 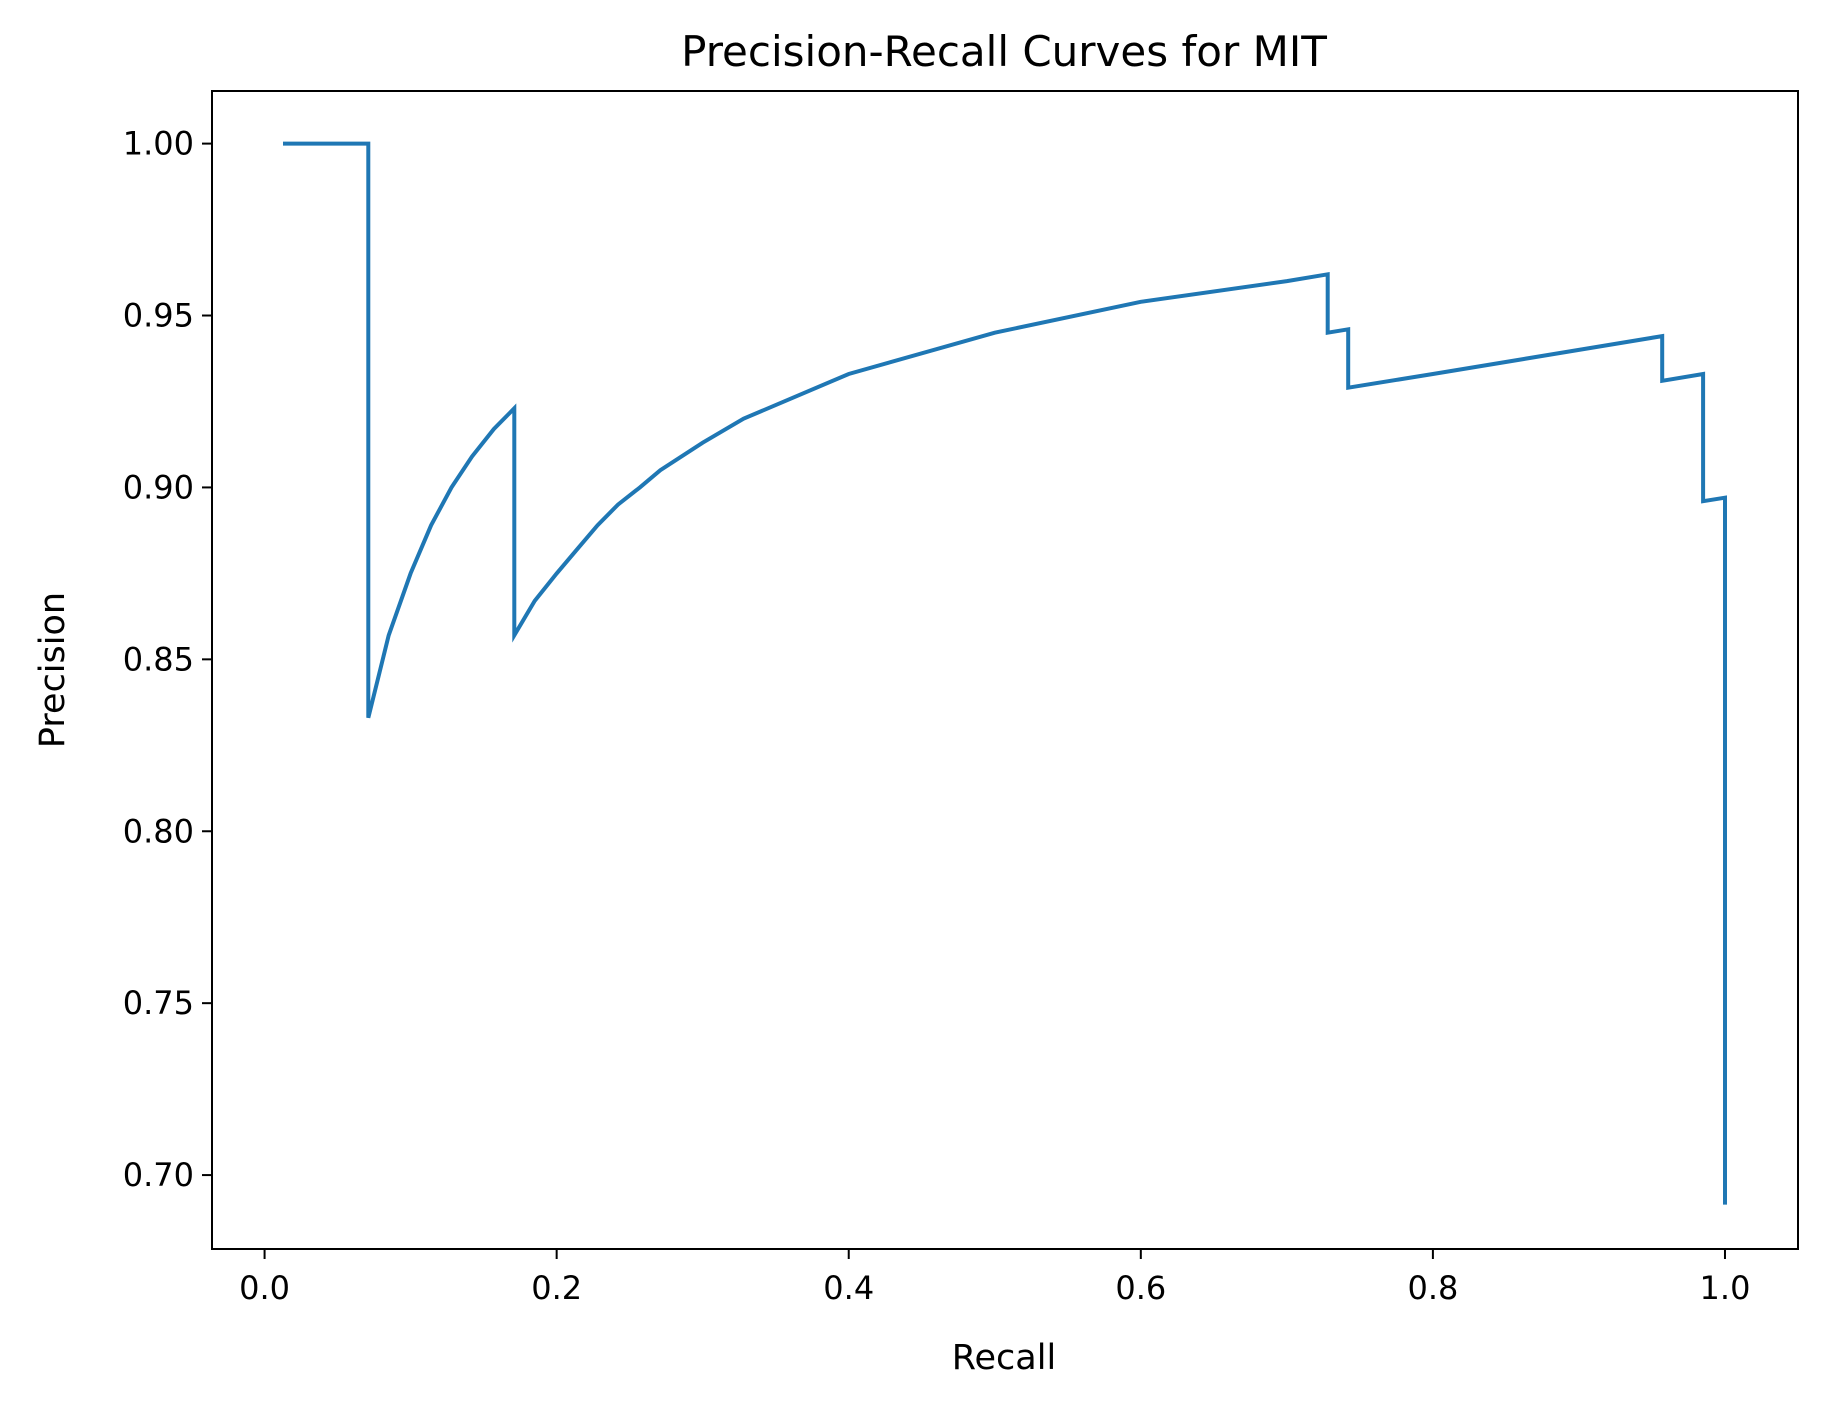 What do you see at coordinates (1432, 1288) in the screenshot?
I see `x-tick-label: 0.8` at bounding box center [1432, 1288].